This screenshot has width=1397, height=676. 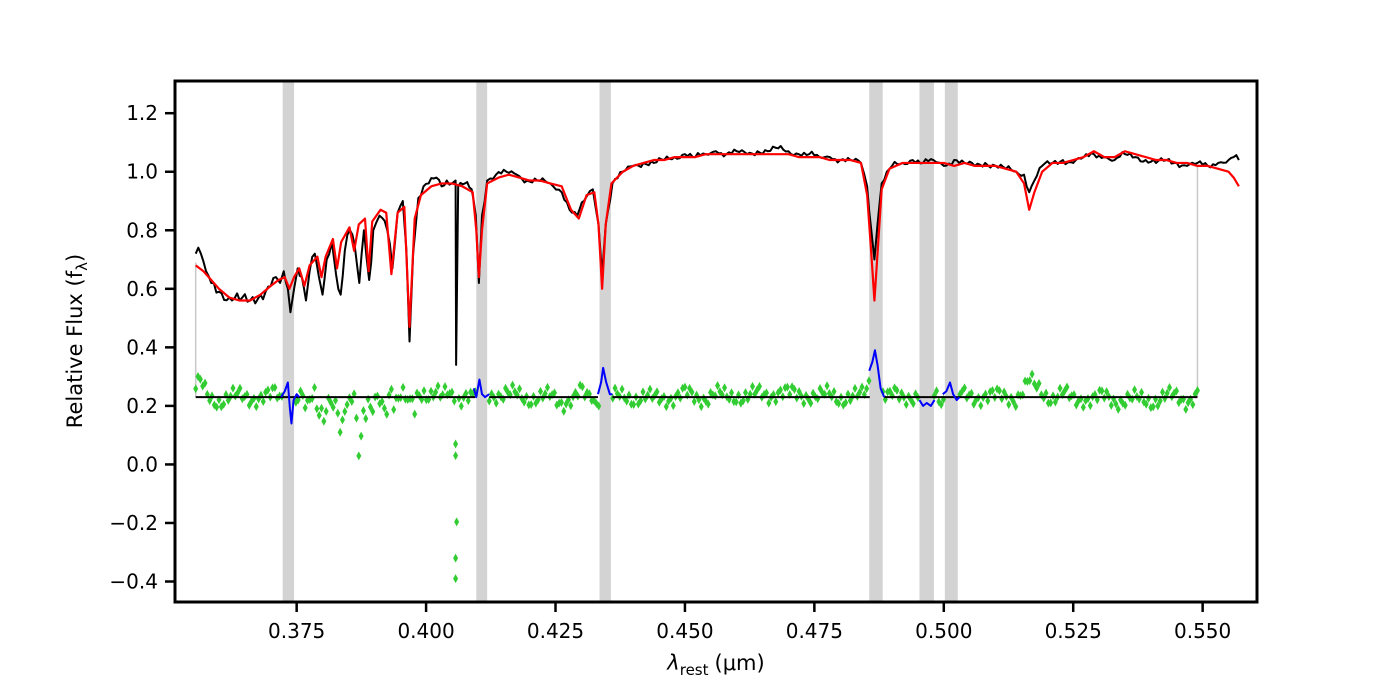 I want to click on x-tick-label: 0.400, so click(x=425, y=631).